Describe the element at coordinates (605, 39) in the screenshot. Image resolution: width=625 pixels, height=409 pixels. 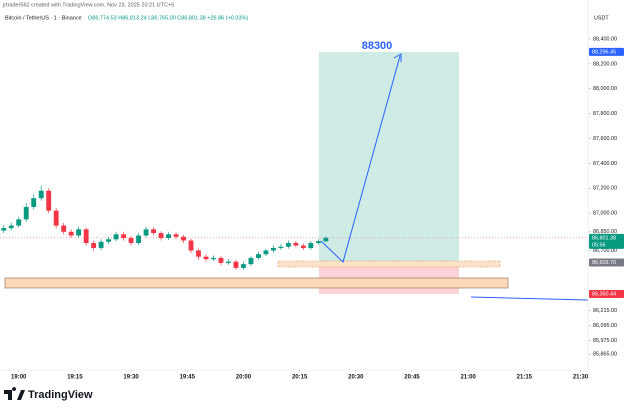
I see `y-tick-label: 88,400.00` at that location.